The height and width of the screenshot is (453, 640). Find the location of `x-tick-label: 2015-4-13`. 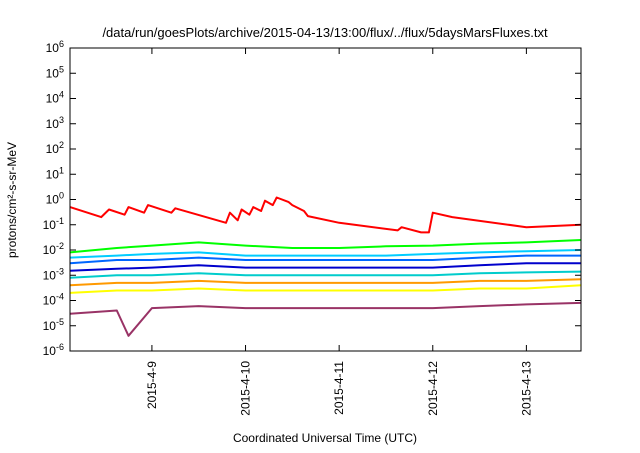

x-tick-label: 2015-4-13 is located at coordinates (526, 388).